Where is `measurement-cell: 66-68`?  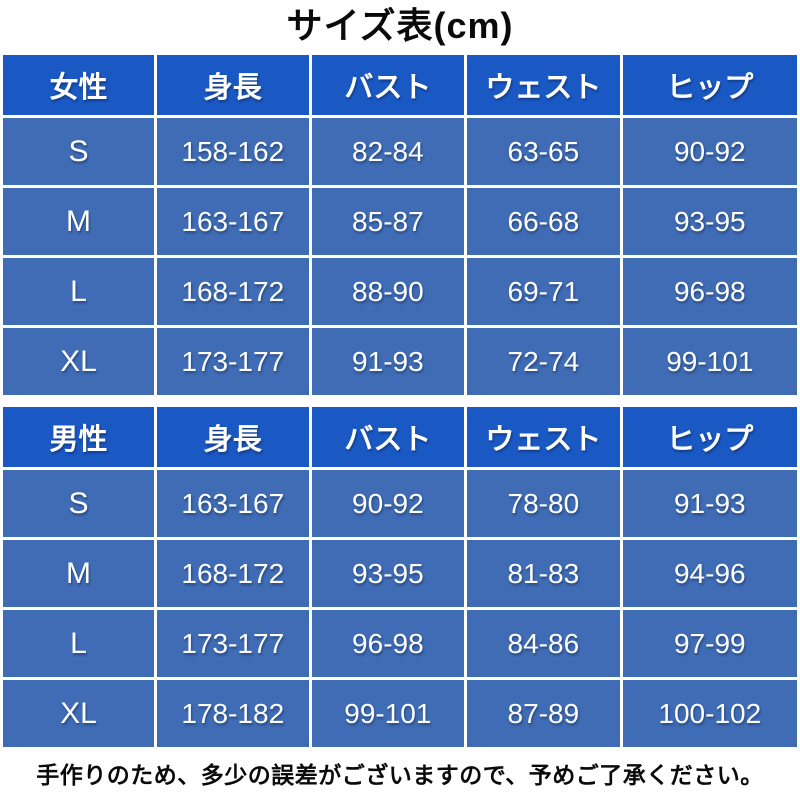 measurement-cell: 66-68 is located at coordinates (543, 221).